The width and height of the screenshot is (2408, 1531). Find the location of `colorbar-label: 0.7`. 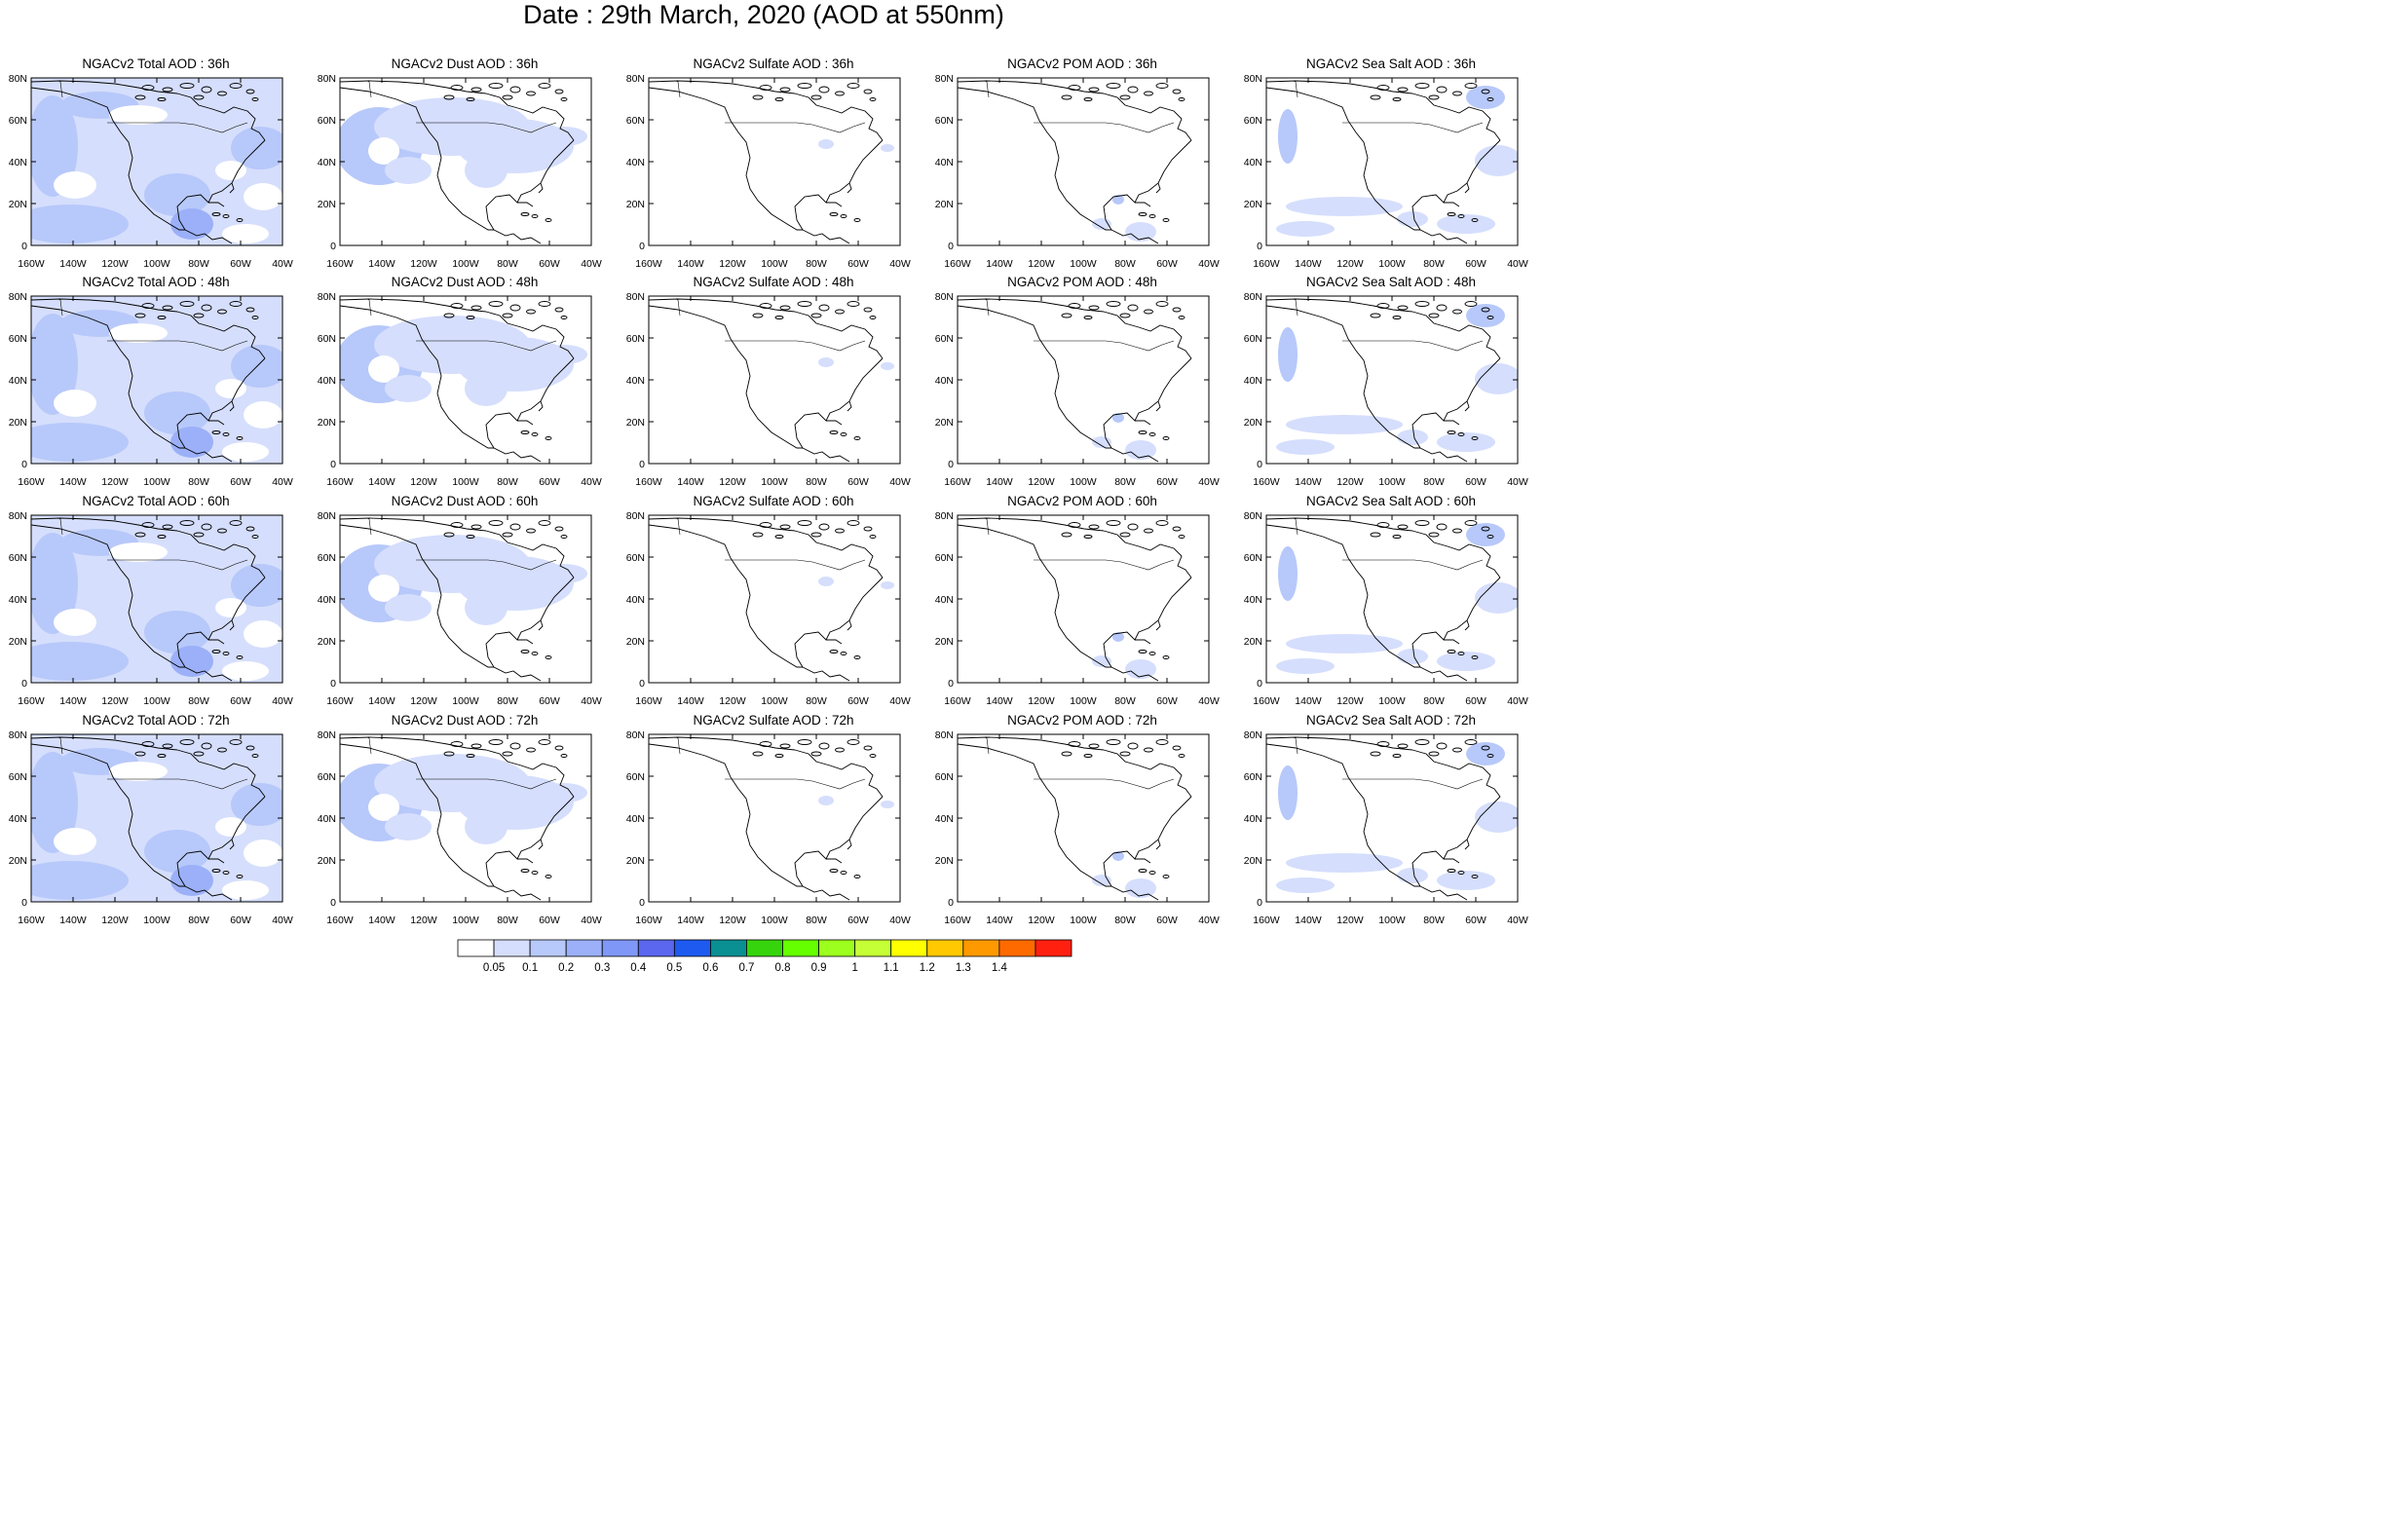

colorbar-label: 0.7 is located at coordinates (746, 968).